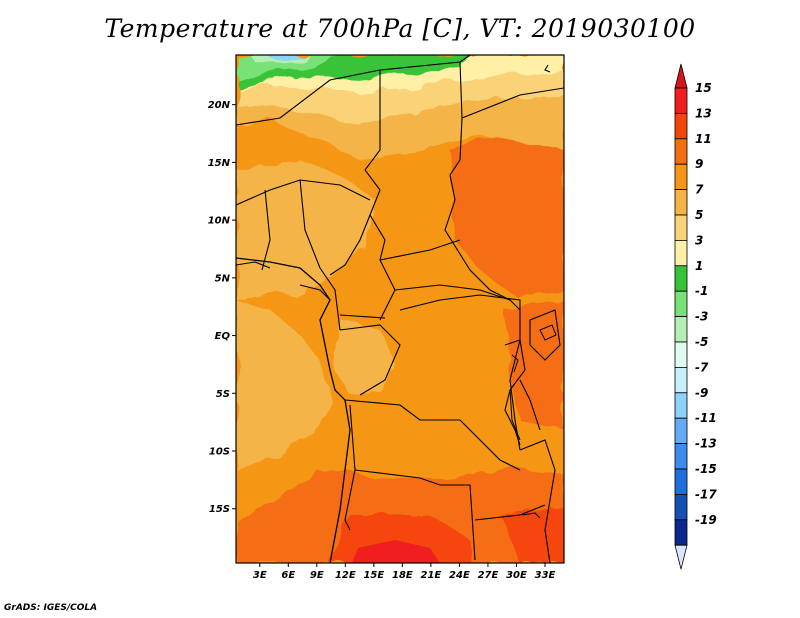 Image resolution: width=800 pixels, height=618 pixels. I want to click on lat-tick-label: 15S, so click(219, 509).